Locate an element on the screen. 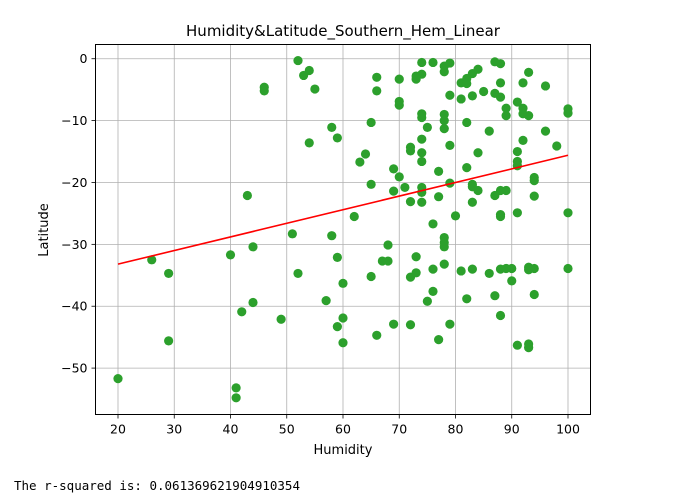 Image resolution: width=675 pixels, height=502 pixels. regression-line-group is located at coordinates (343, 209).